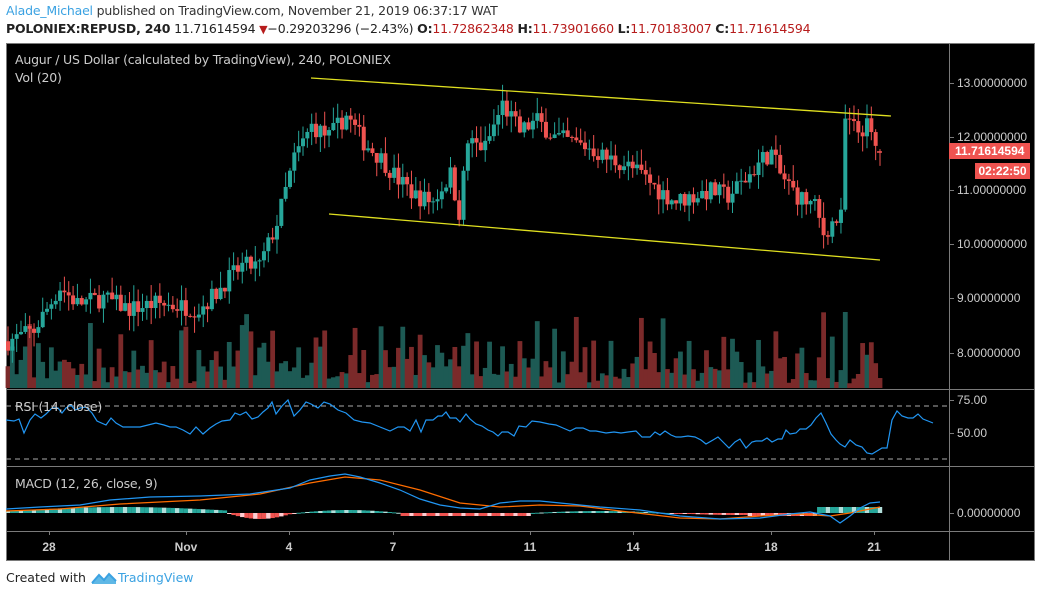 This screenshot has width=1041, height=596. What do you see at coordinates (444, 350) in the screenshot?
I see `volume-bars` at bounding box center [444, 350].